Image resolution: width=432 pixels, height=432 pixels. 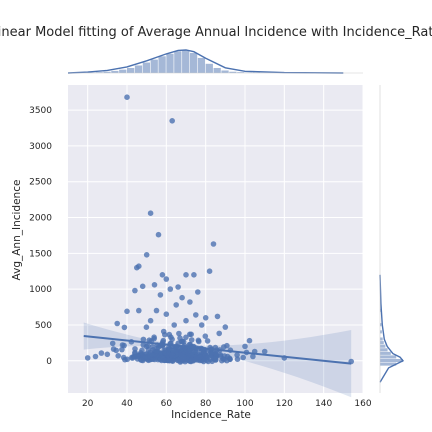 I want to click on x-tick-label: 60, so click(x=167, y=404).